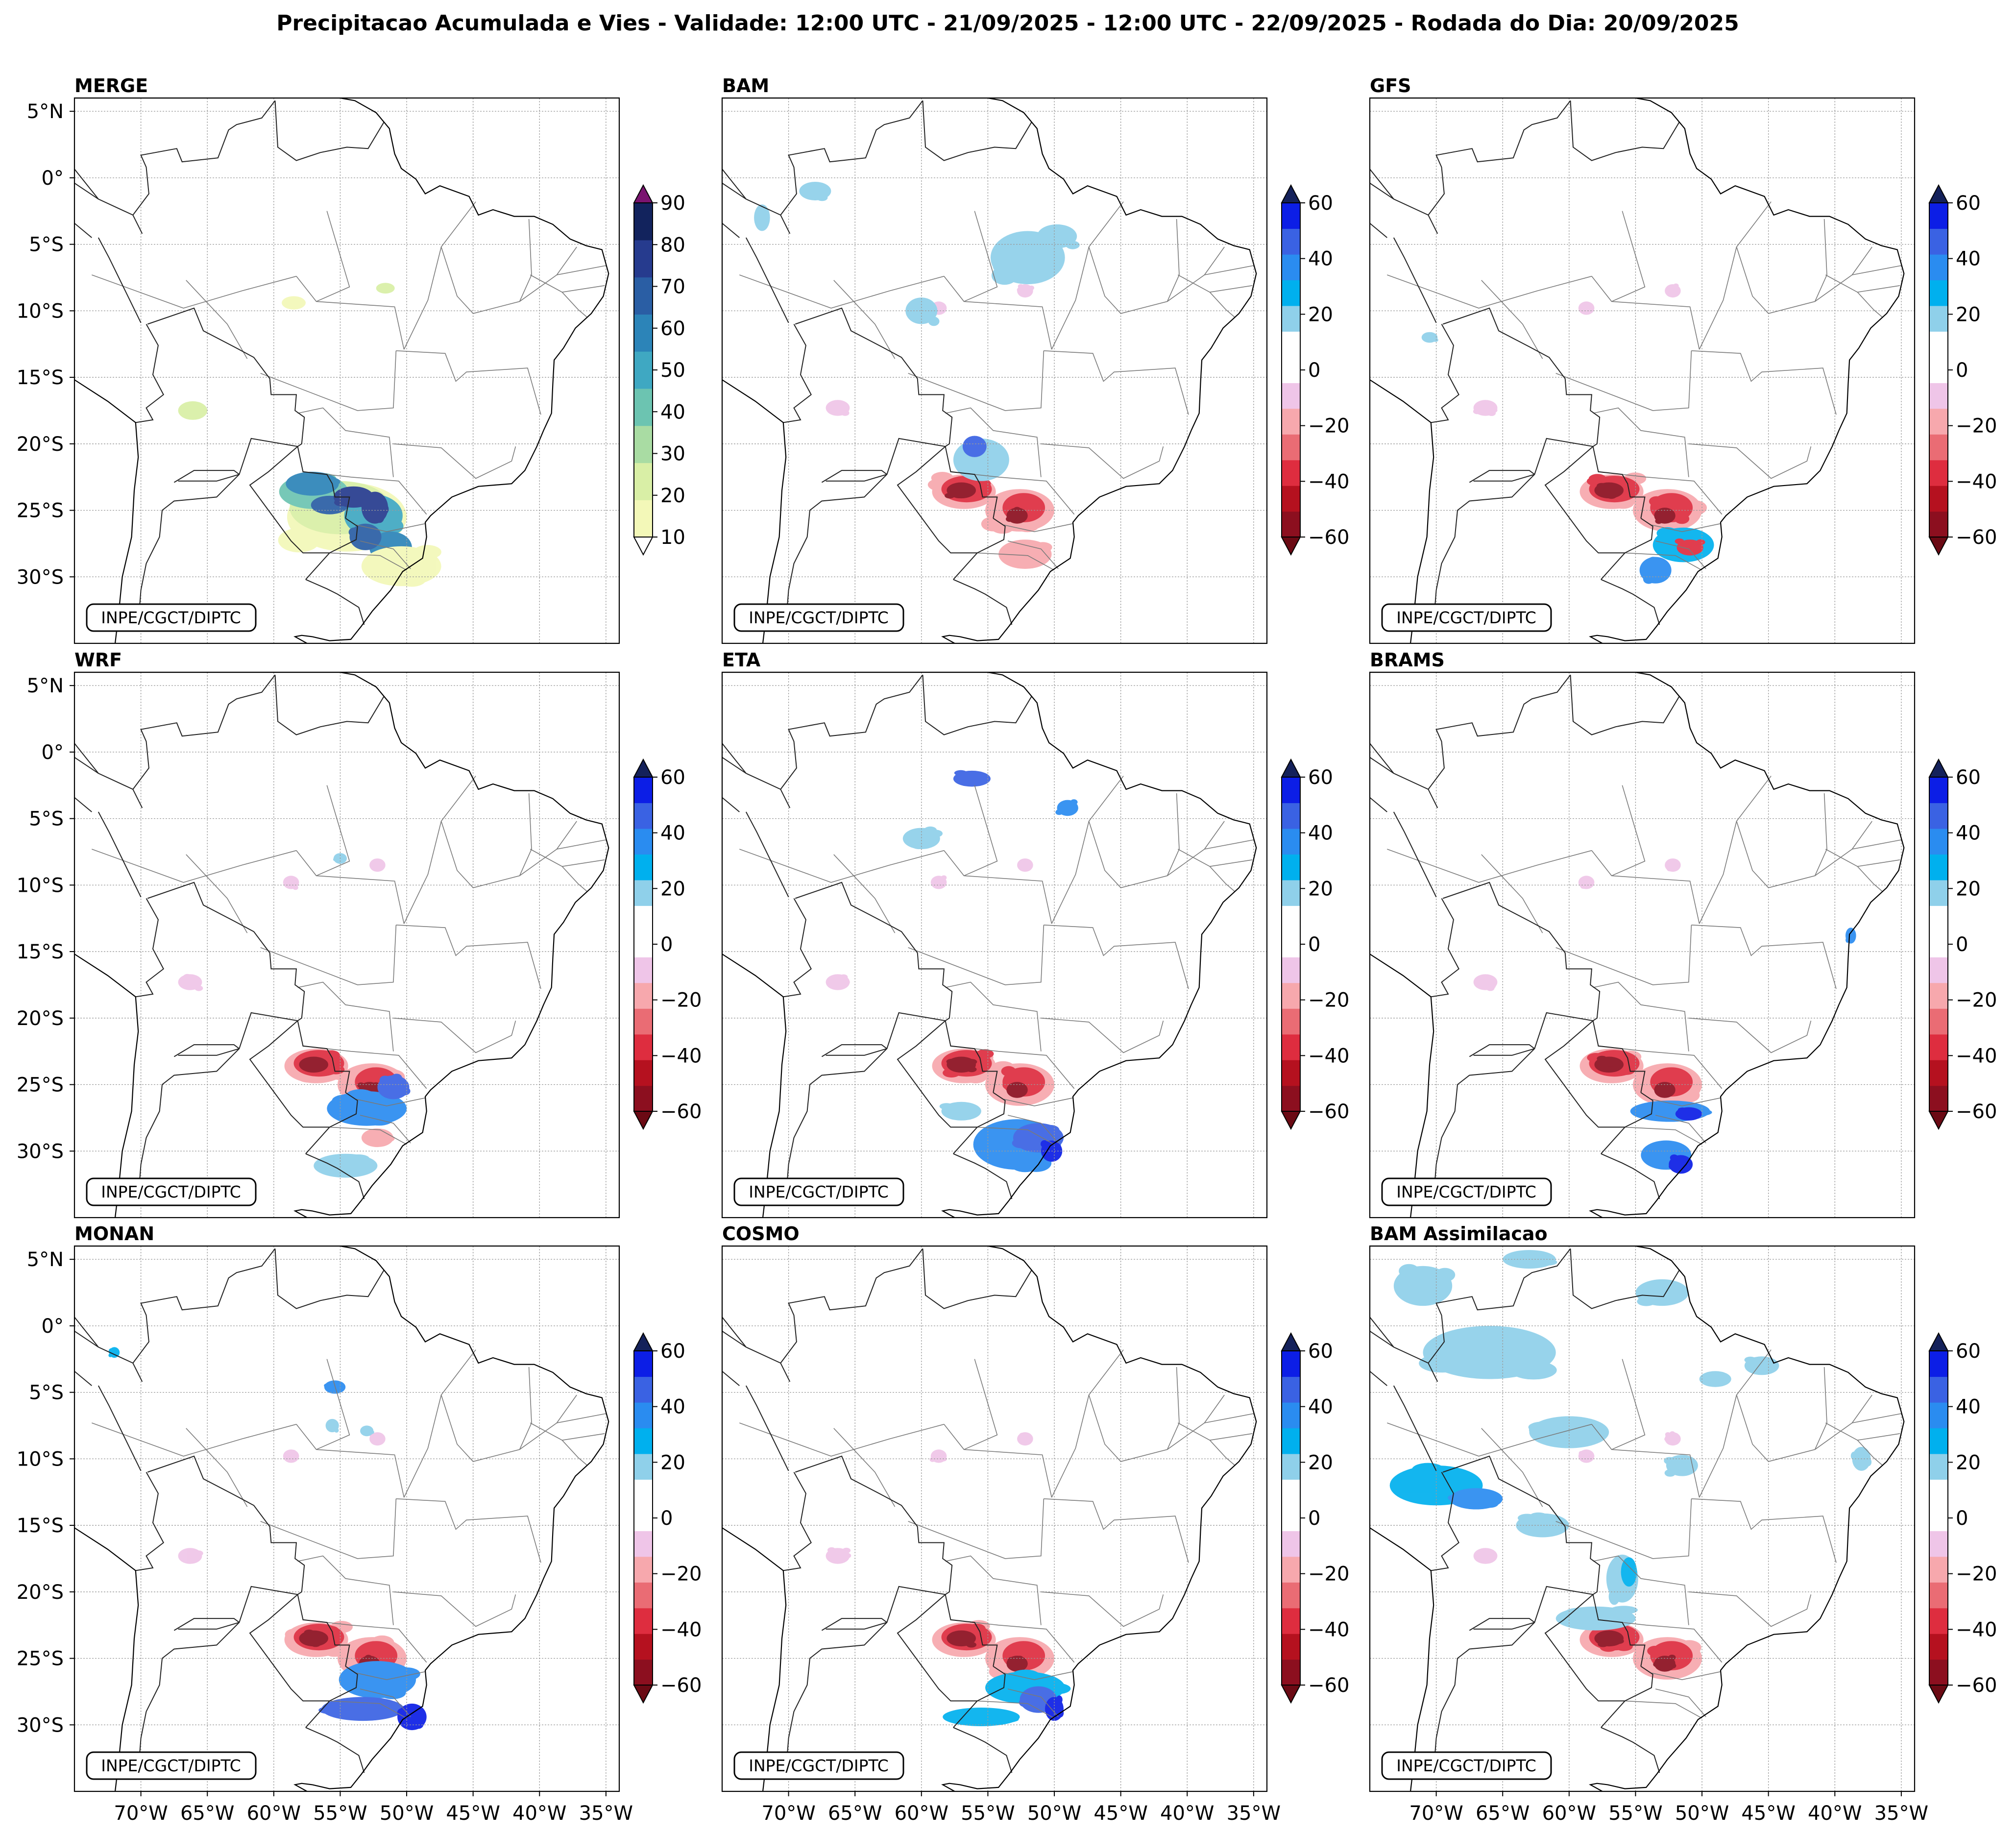 The width and height of the screenshot is (2016, 1834). Describe the element at coordinates (788, 1814) in the screenshot. I see `lon-tick-label: 70°W` at that location.